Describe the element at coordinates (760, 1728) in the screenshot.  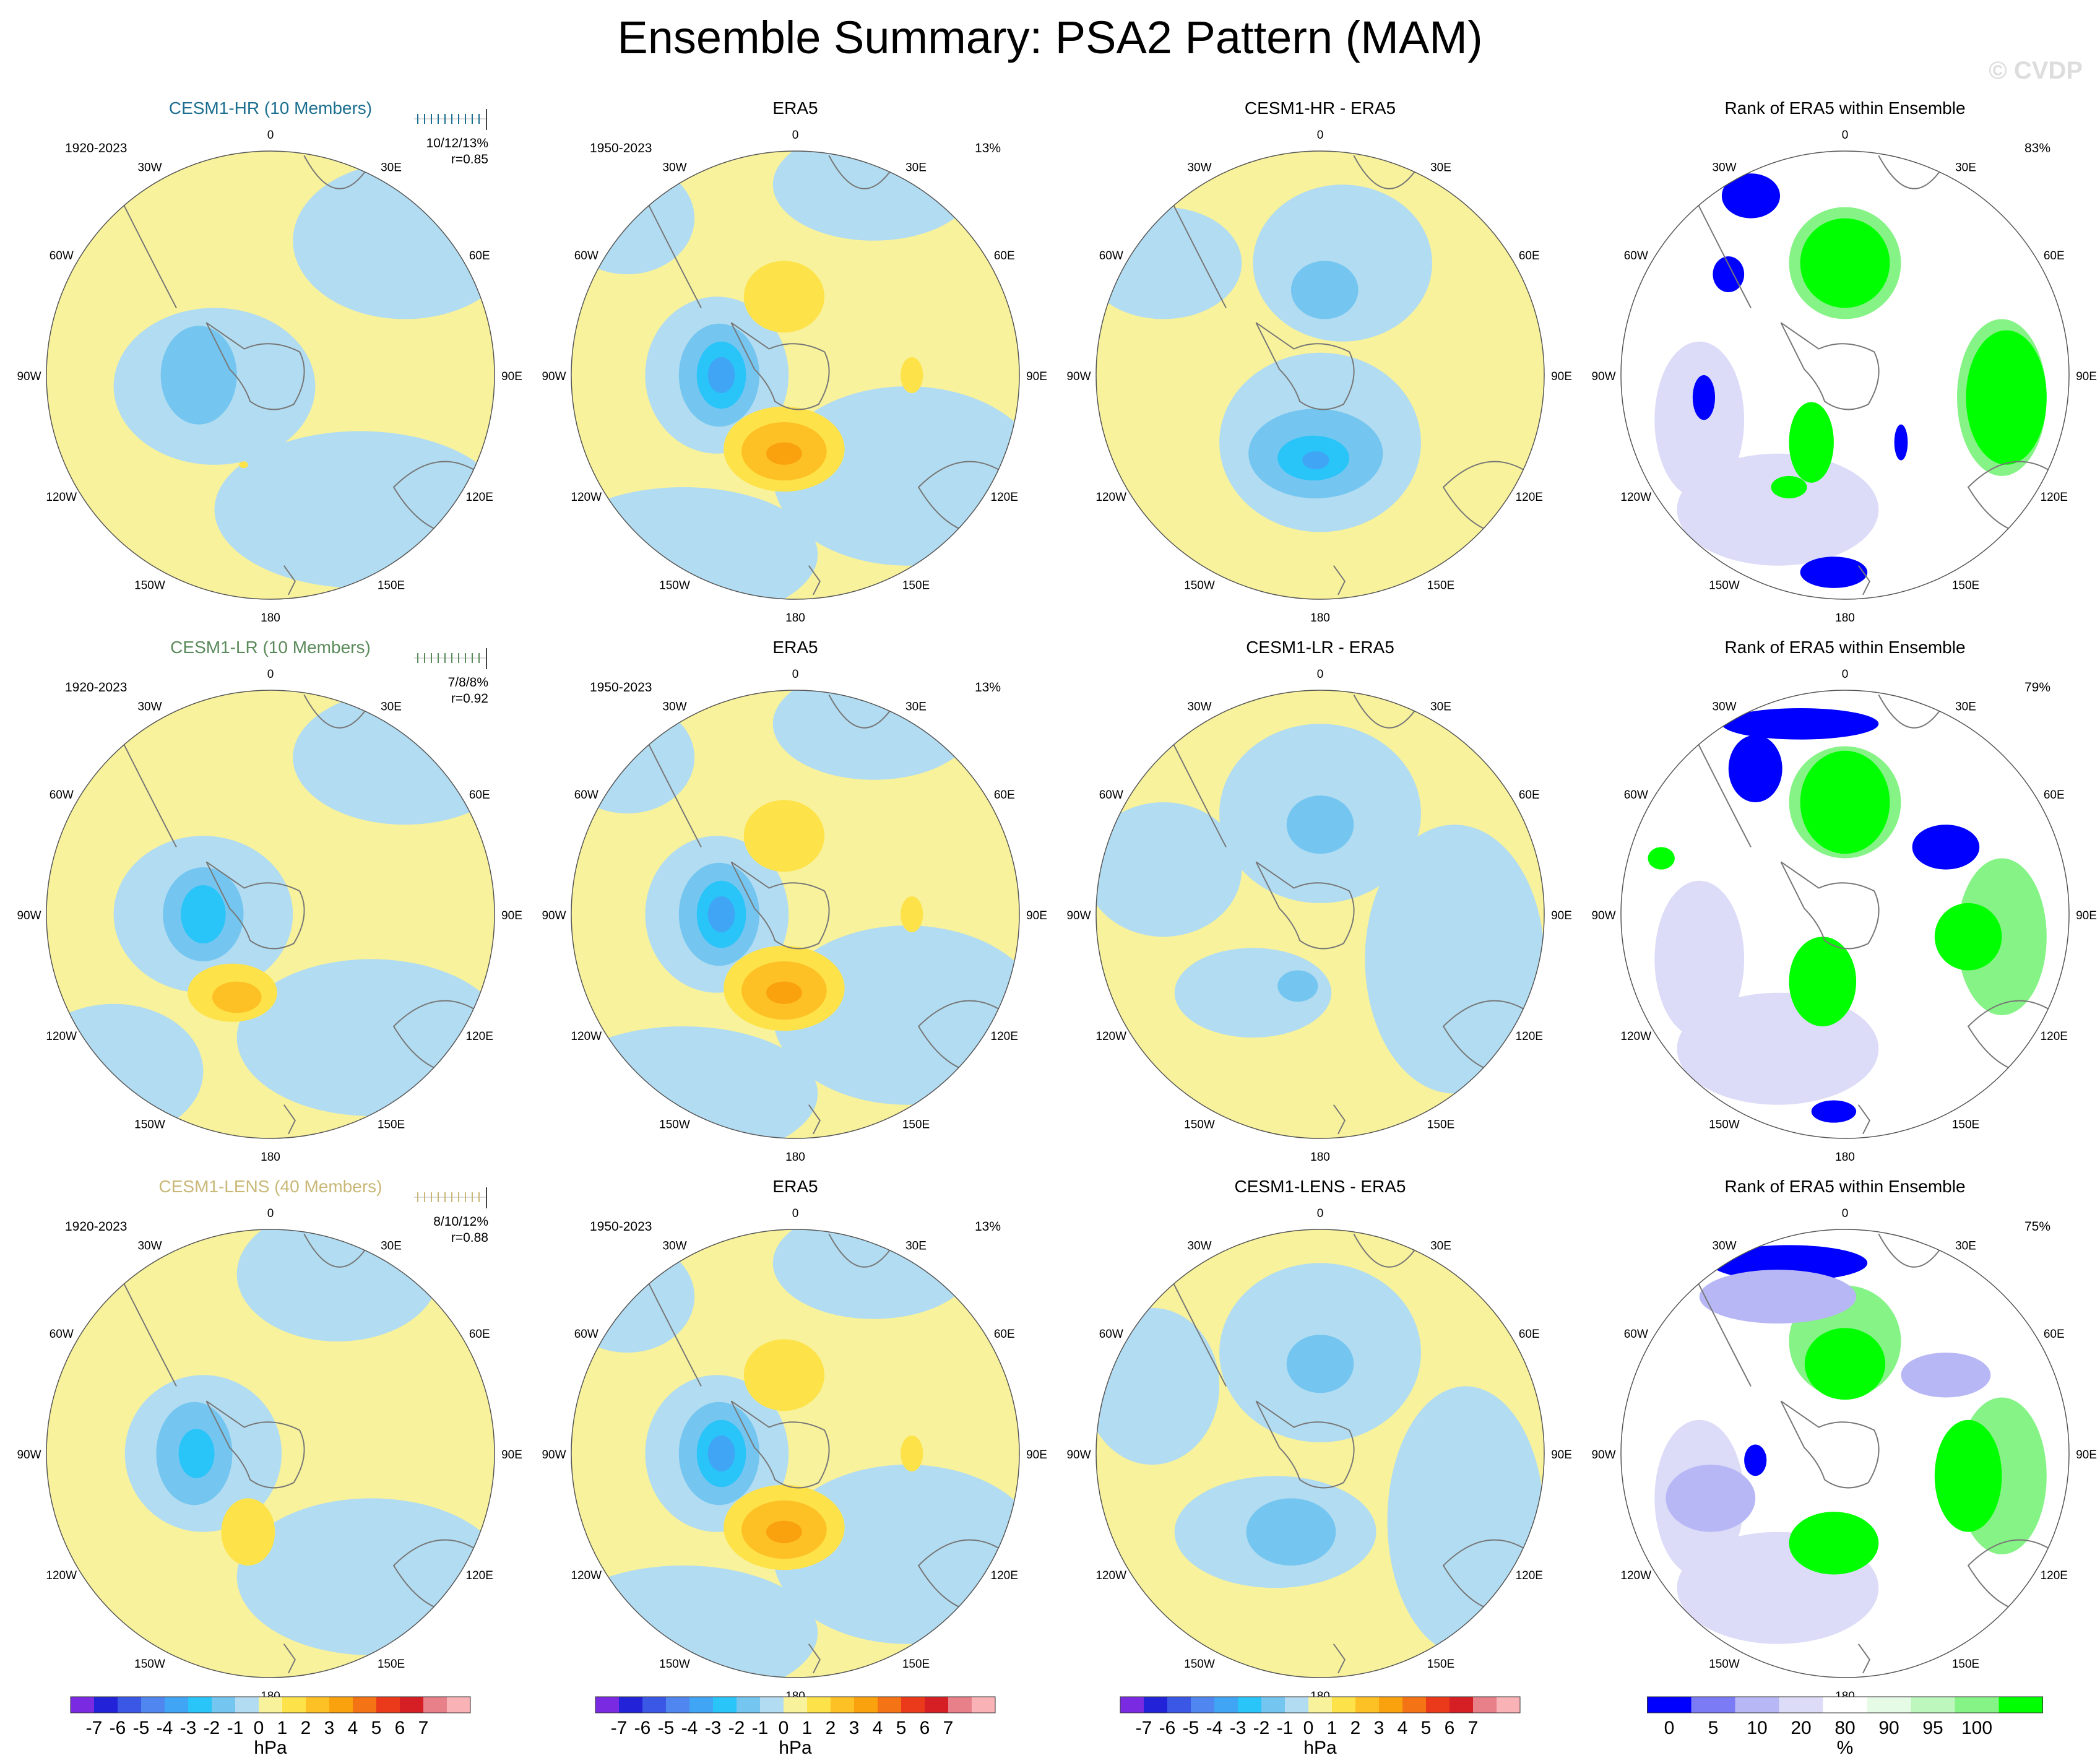
I see `colorbar-tick-label: -1` at that location.